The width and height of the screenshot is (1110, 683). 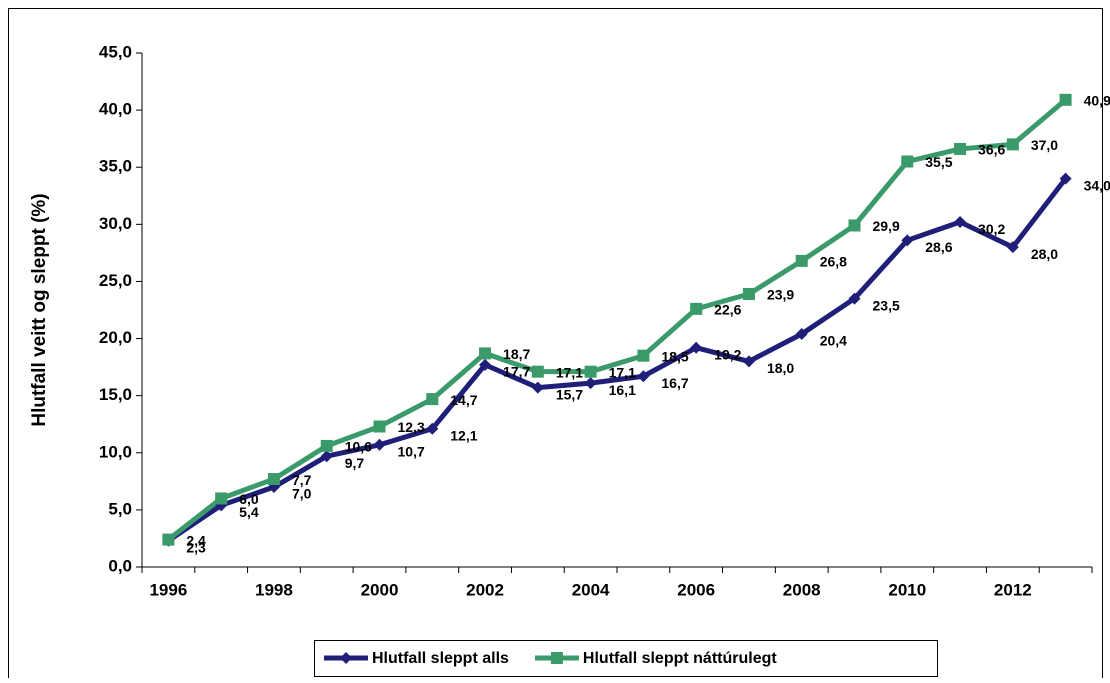 I want to click on data-label: 12,1, so click(x=463, y=435).